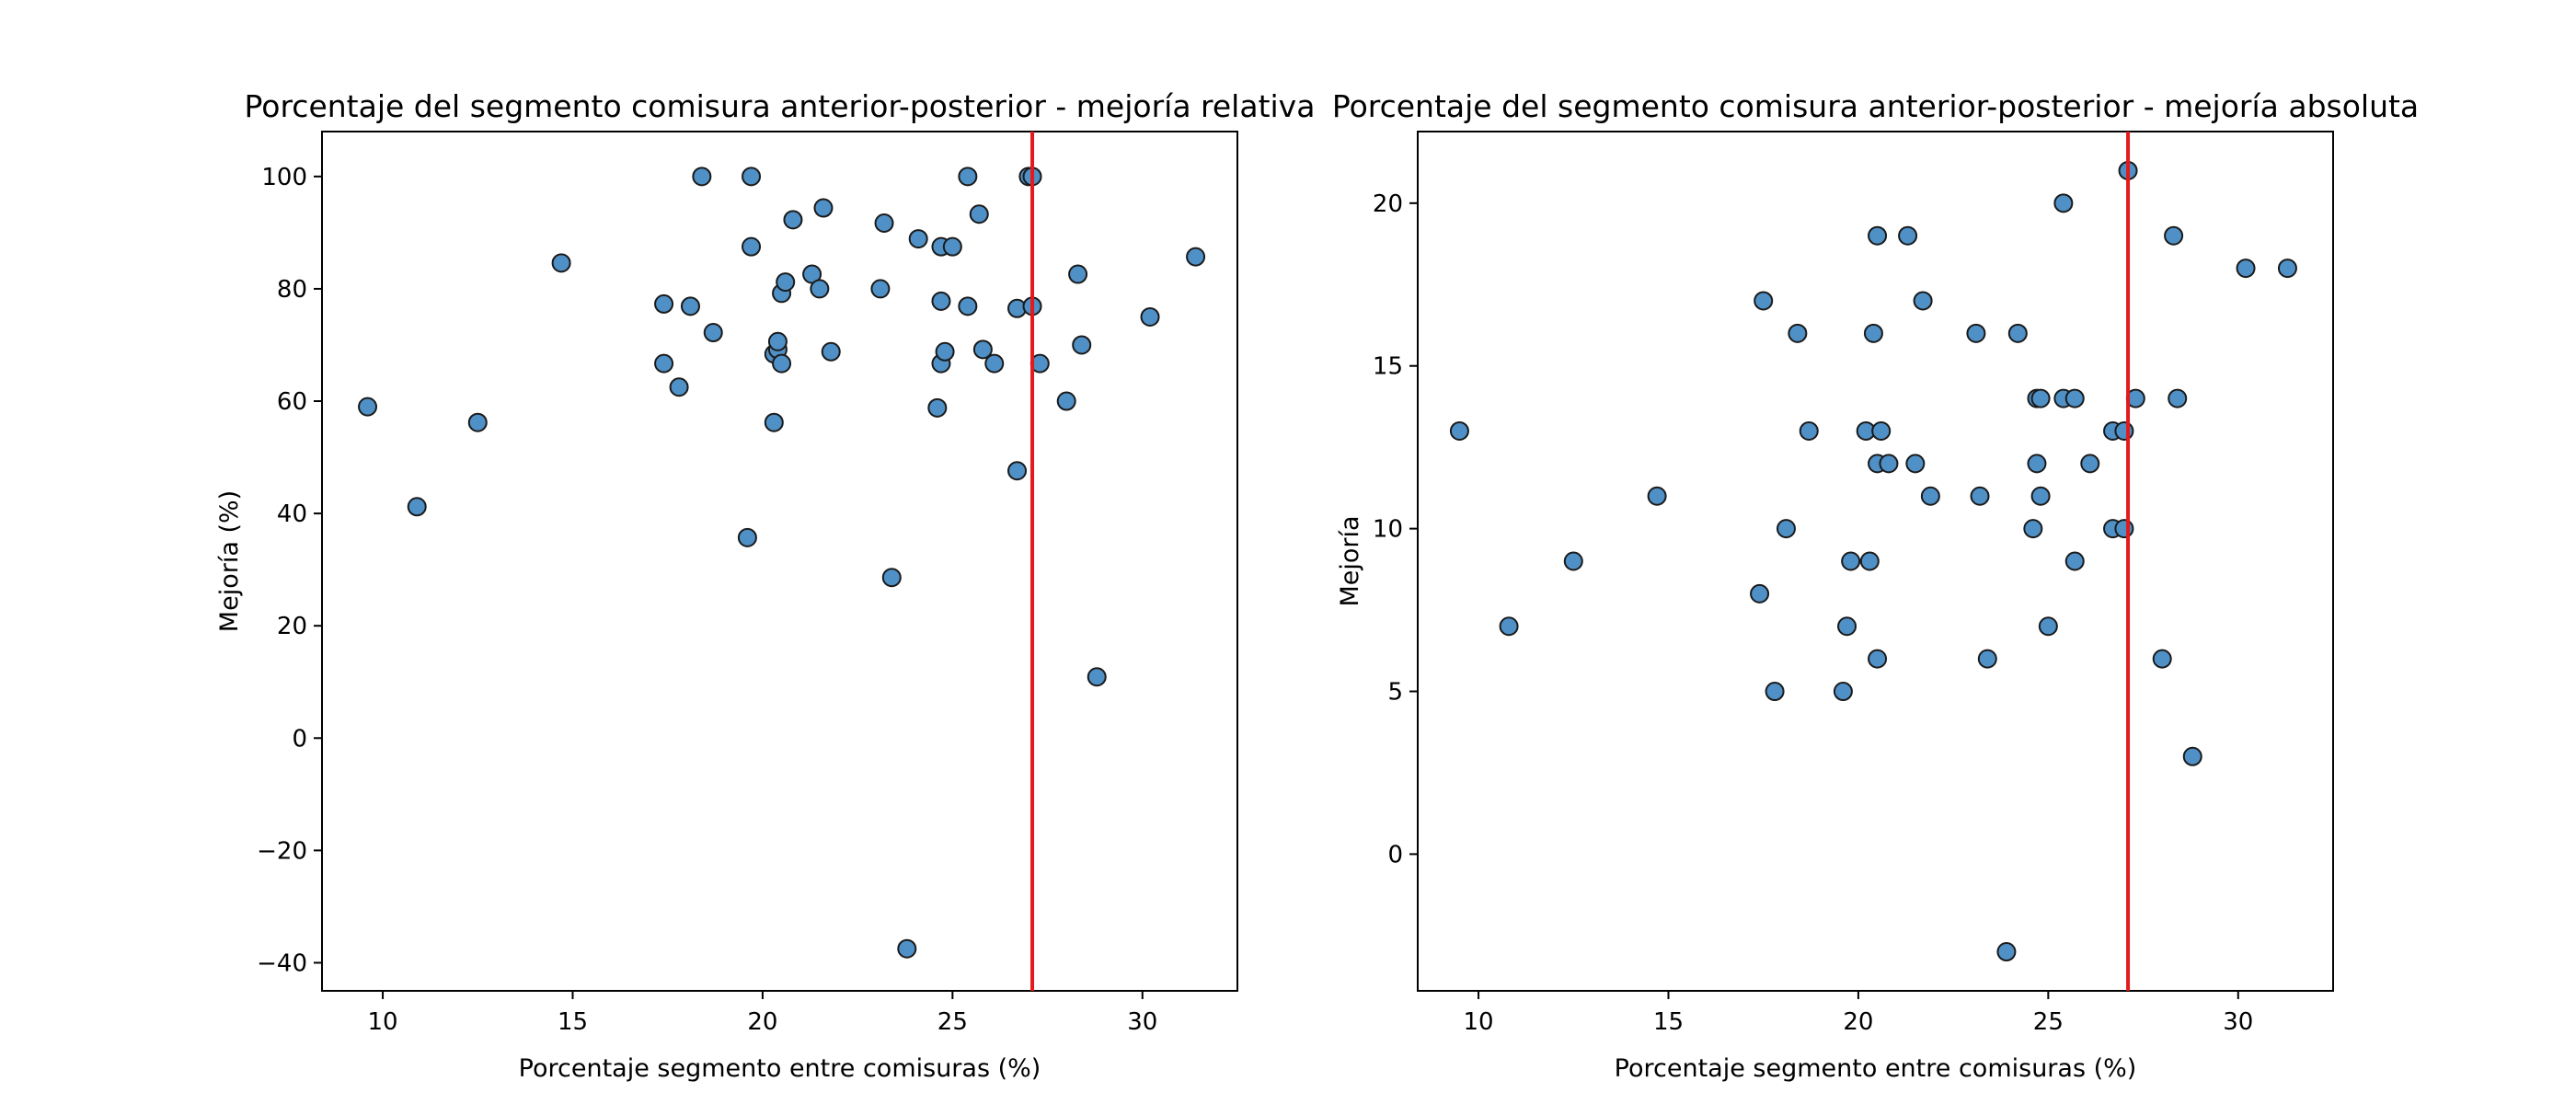  Describe the element at coordinates (1388, 367) in the screenshot. I see `y-tick-label: 15` at that location.